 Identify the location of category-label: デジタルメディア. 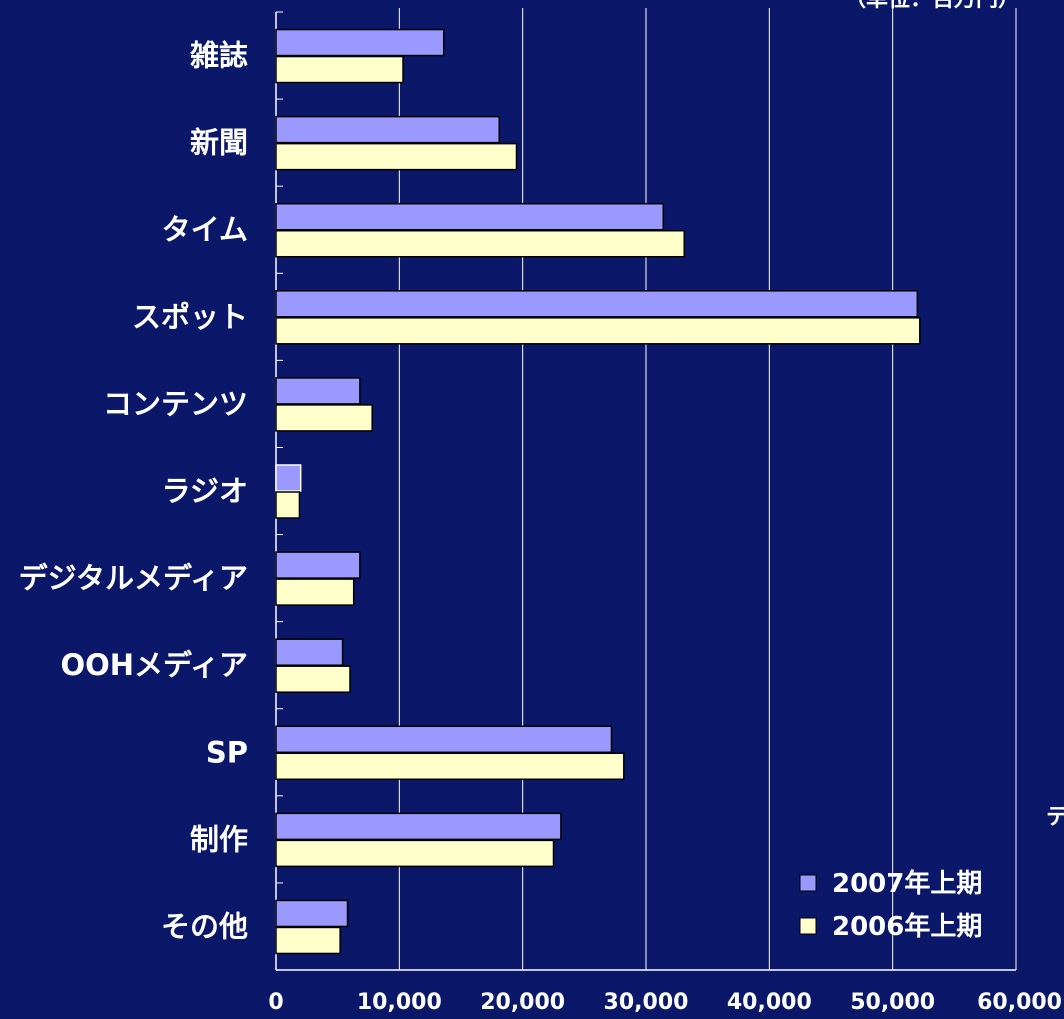
(133, 578).